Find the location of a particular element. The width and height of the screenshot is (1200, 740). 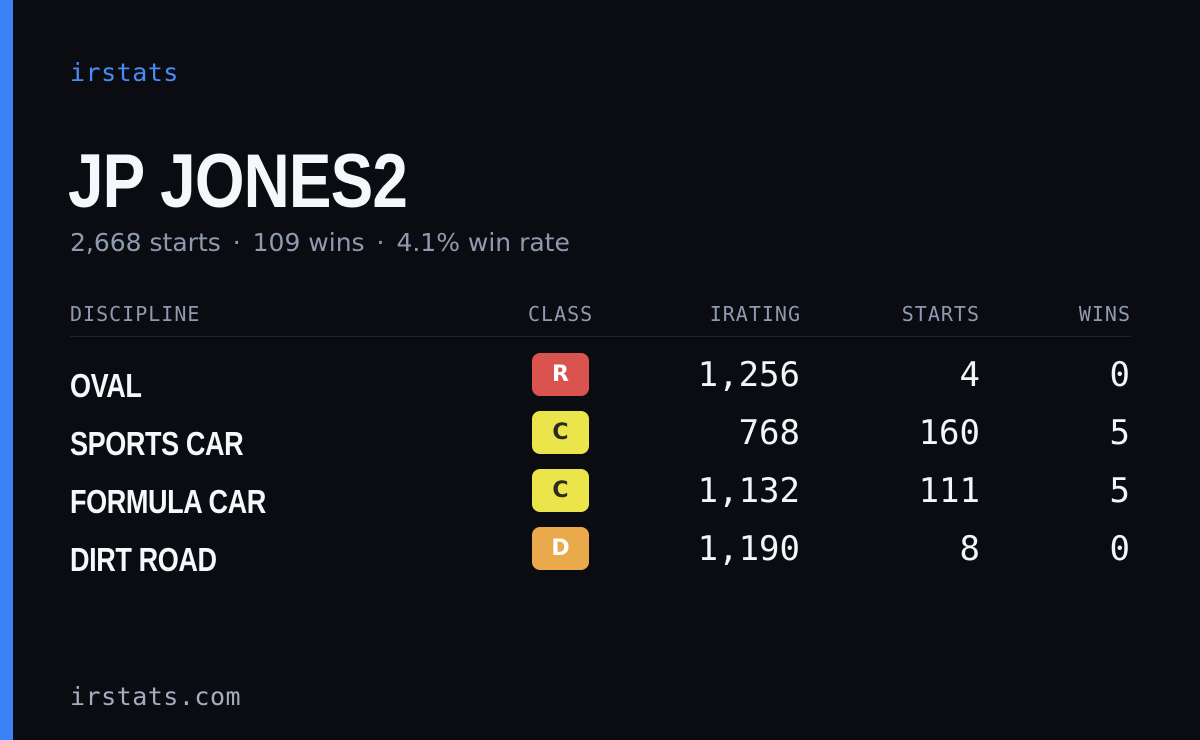

irating-value: 1,132 is located at coordinates (748, 491).